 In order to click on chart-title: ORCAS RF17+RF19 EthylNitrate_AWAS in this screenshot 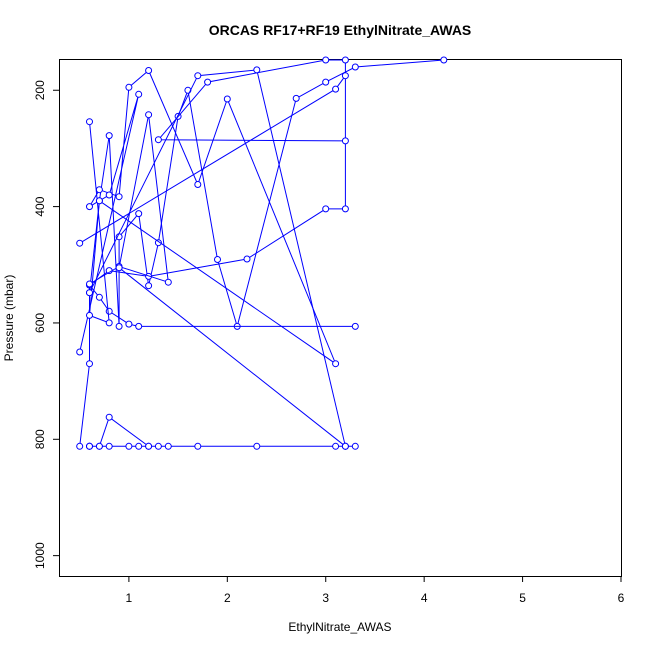, I will do `click(340, 30)`.